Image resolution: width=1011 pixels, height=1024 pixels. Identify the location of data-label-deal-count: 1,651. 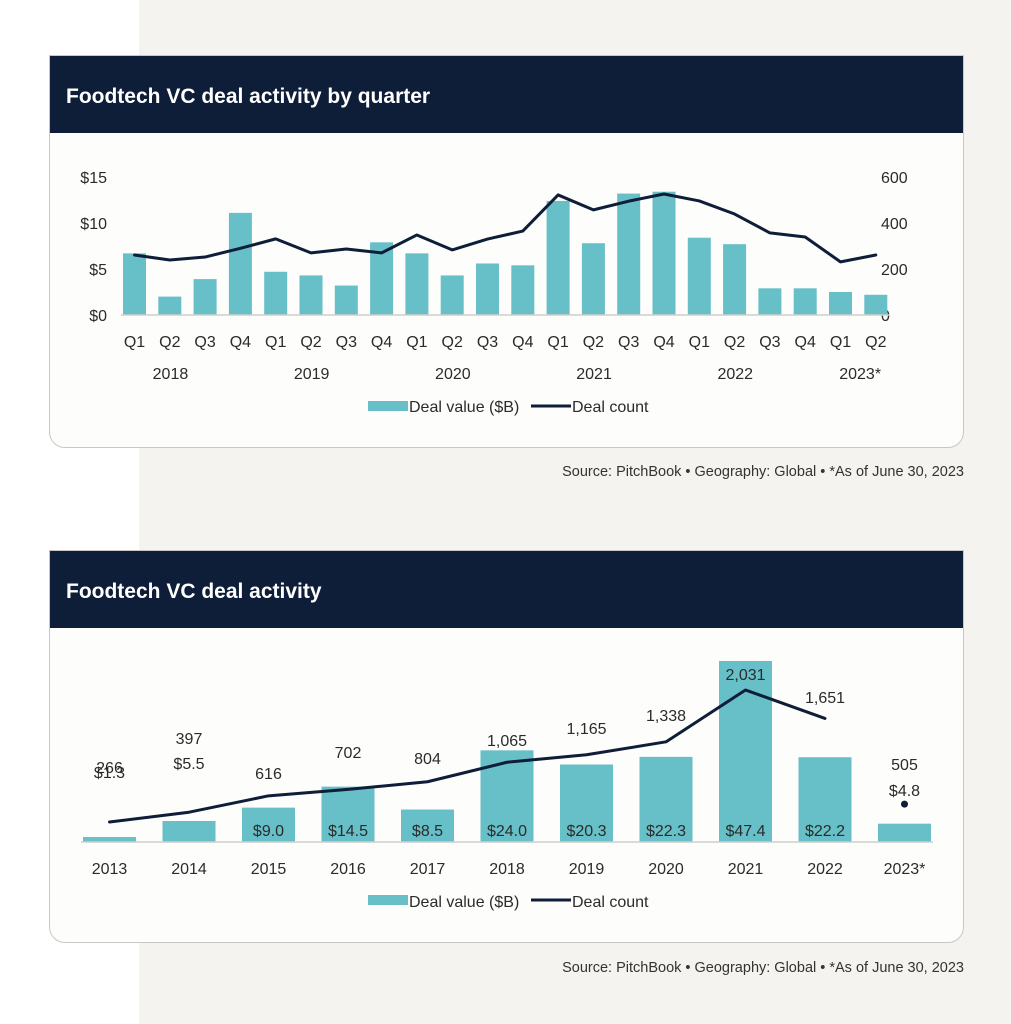
(825, 698).